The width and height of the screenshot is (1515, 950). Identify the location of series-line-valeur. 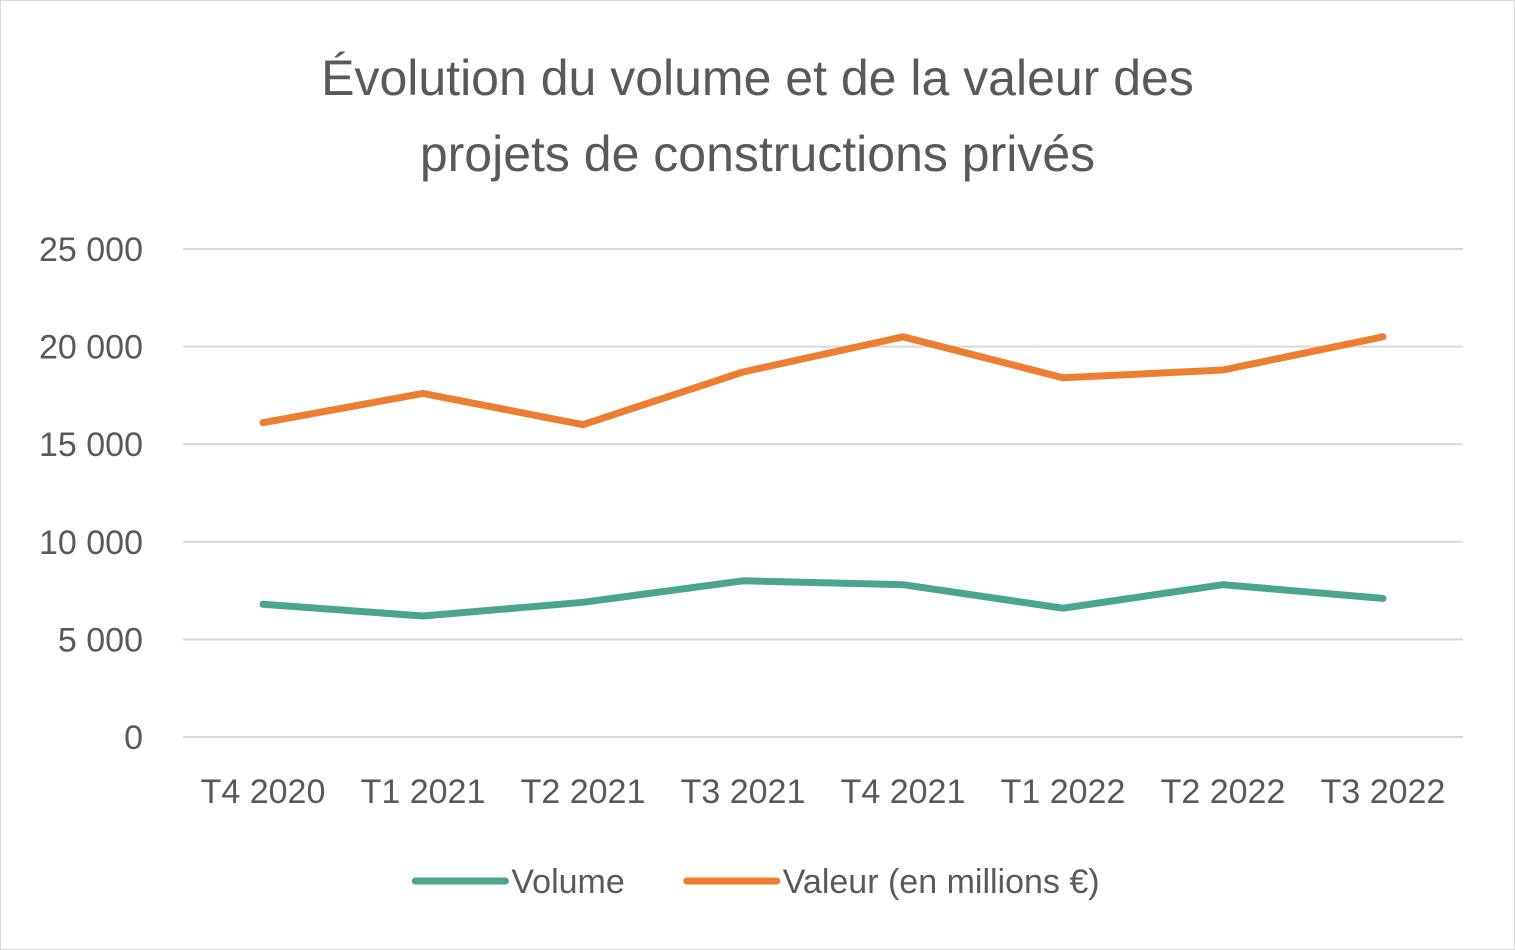
(823, 381).